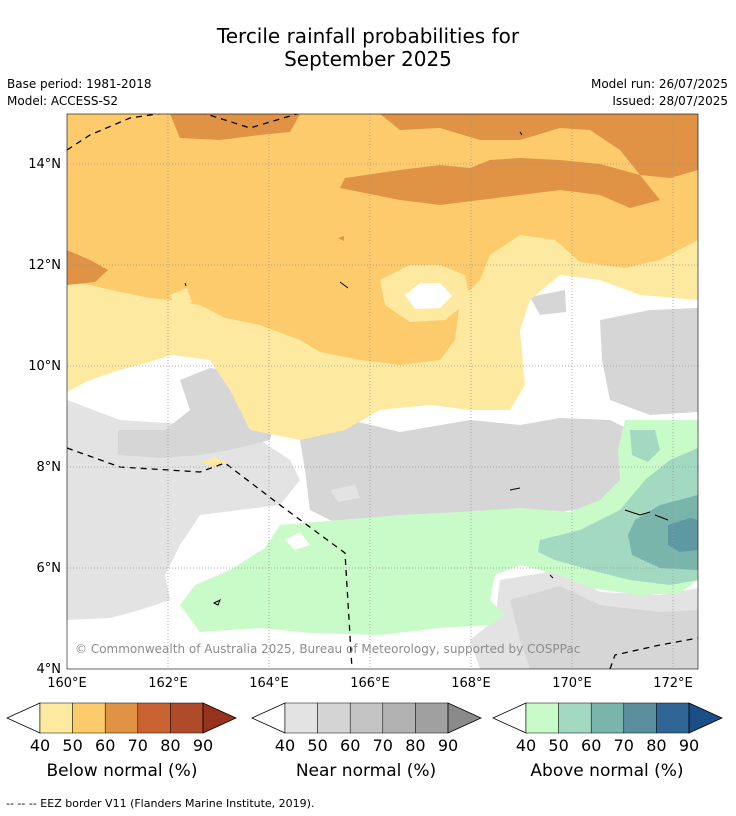  I want to click on issued-date: Issued: 28/07/2025, so click(670, 101).